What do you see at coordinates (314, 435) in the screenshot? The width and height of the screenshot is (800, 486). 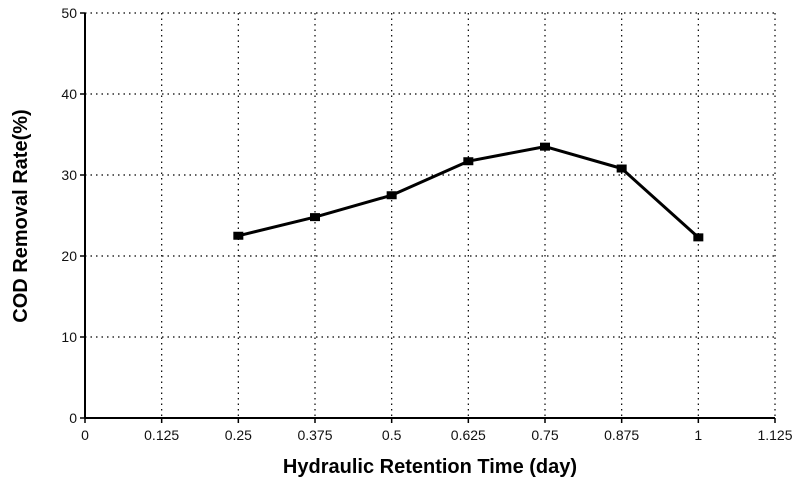 I see `x-tick-label: 0.375` at bounding box center [314, 435].